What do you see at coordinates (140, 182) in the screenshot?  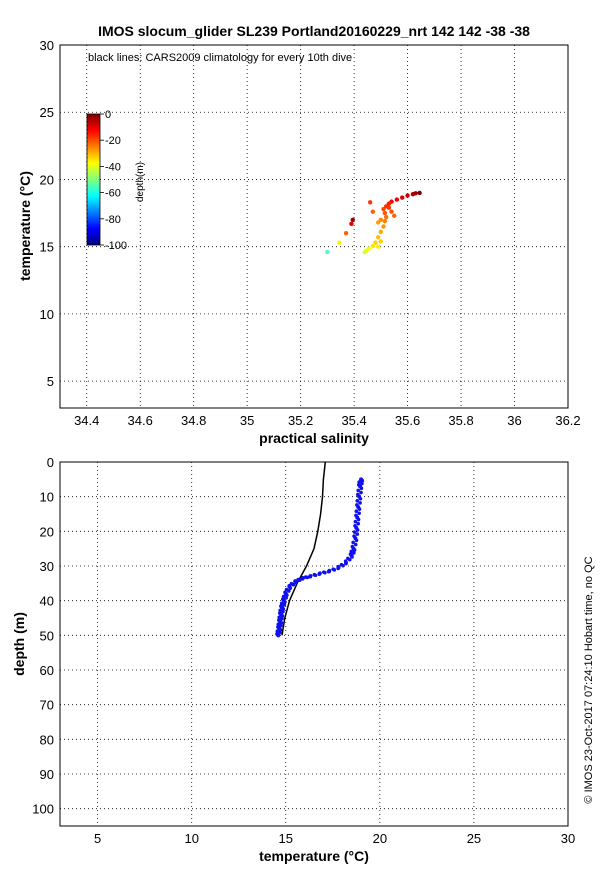 I see `colorbar-label: depth(m)` at bounding box center [140, 182].